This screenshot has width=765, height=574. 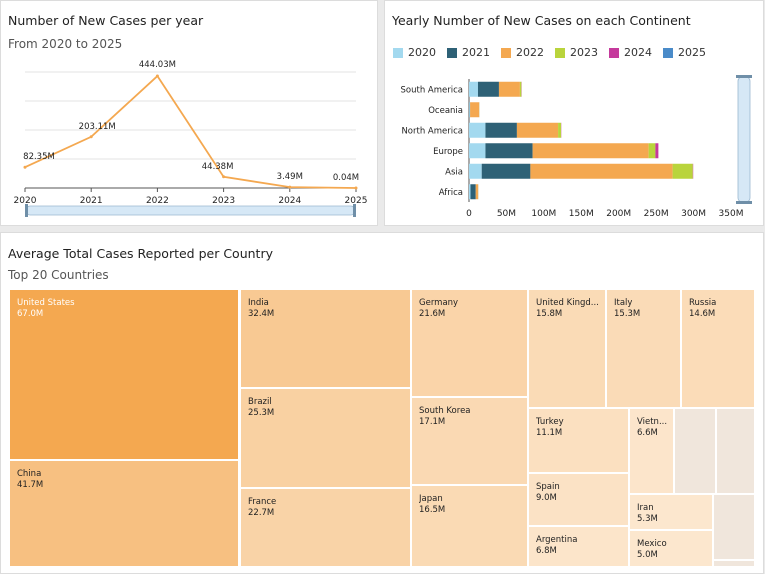 What do you see at coordinates (522, 52) in the screenshot?
I see `legend-item: 2022` at bounding box center [522, 52].